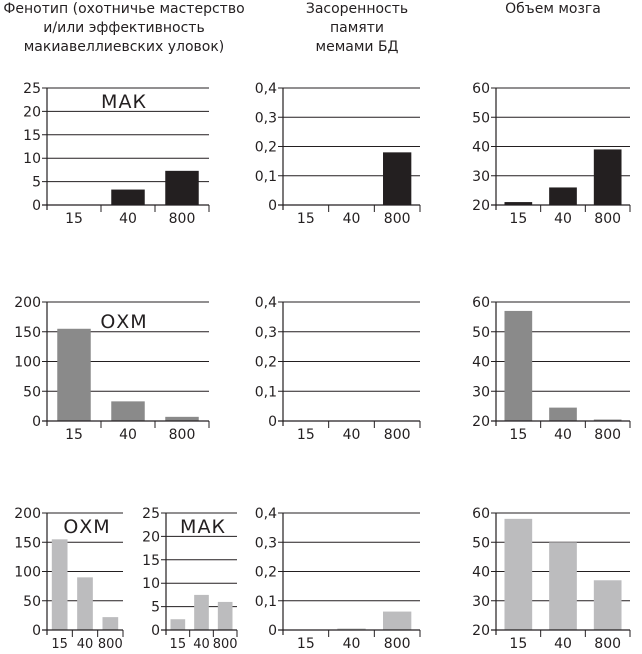 The image size is (642, 654). Describe the element at coordinates (357, 28) in the screenshot. I see `column-title-meme-clutter-line-2: памяти` at that location.